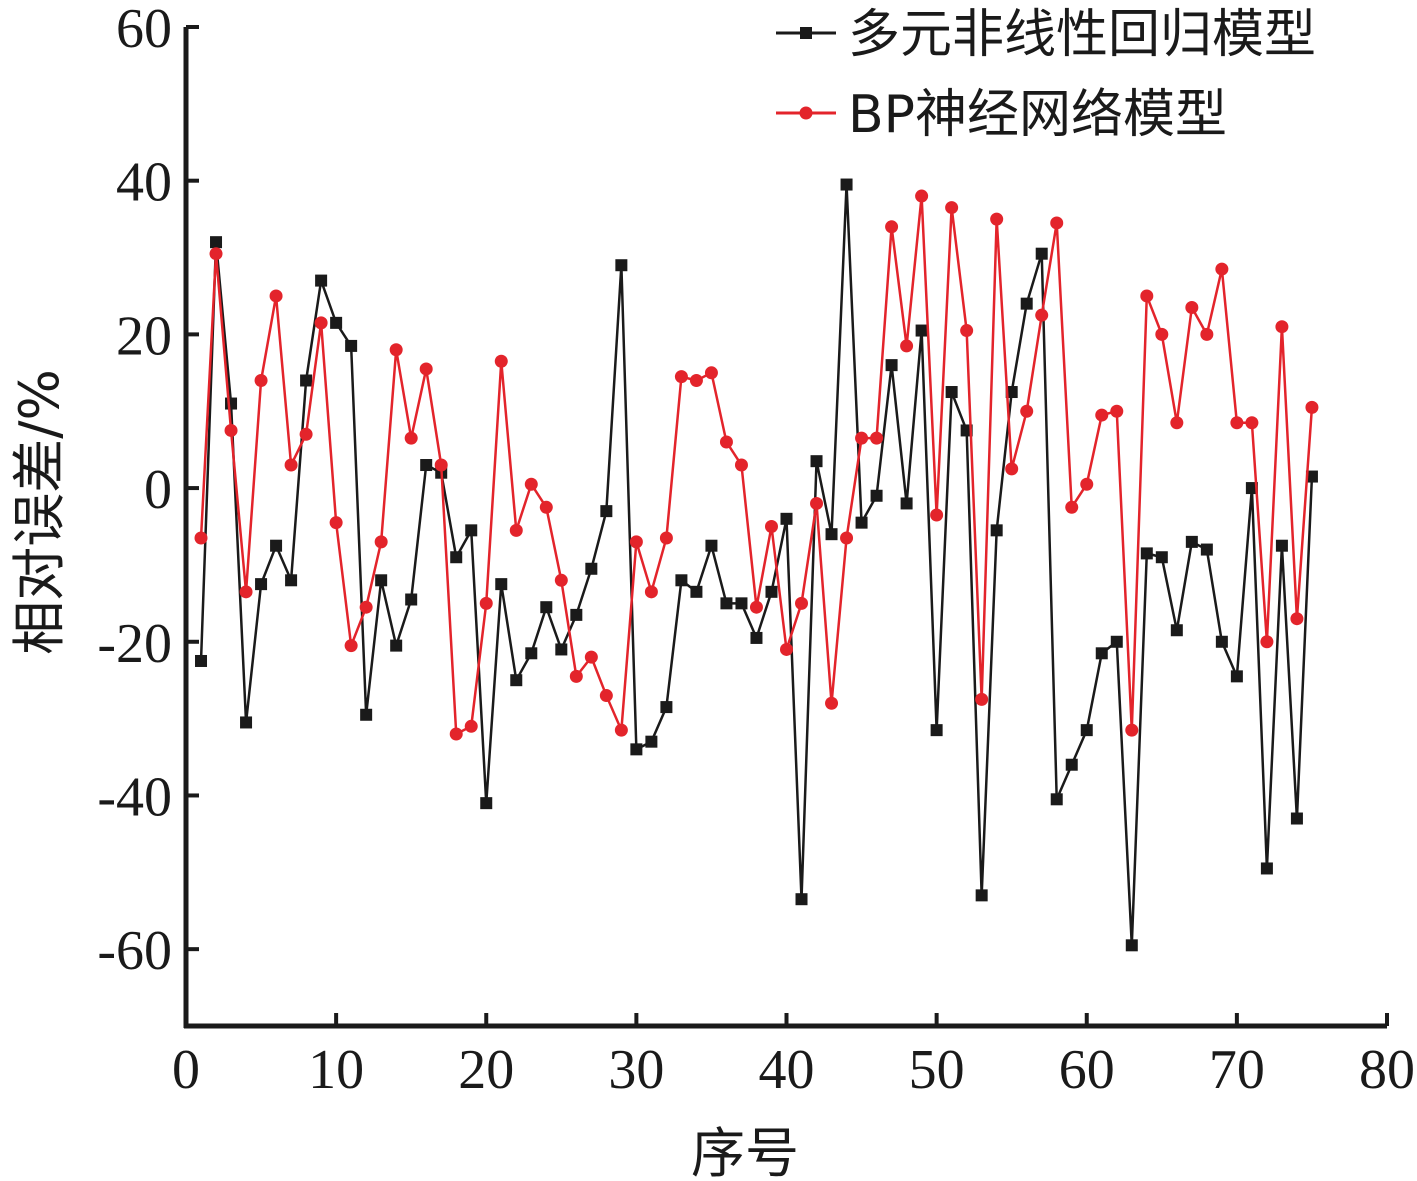  What do you see at coordinates (486, 1070) in the screenshot?
I see `x-tick-label: 20` at bounding box center [486, 1070].